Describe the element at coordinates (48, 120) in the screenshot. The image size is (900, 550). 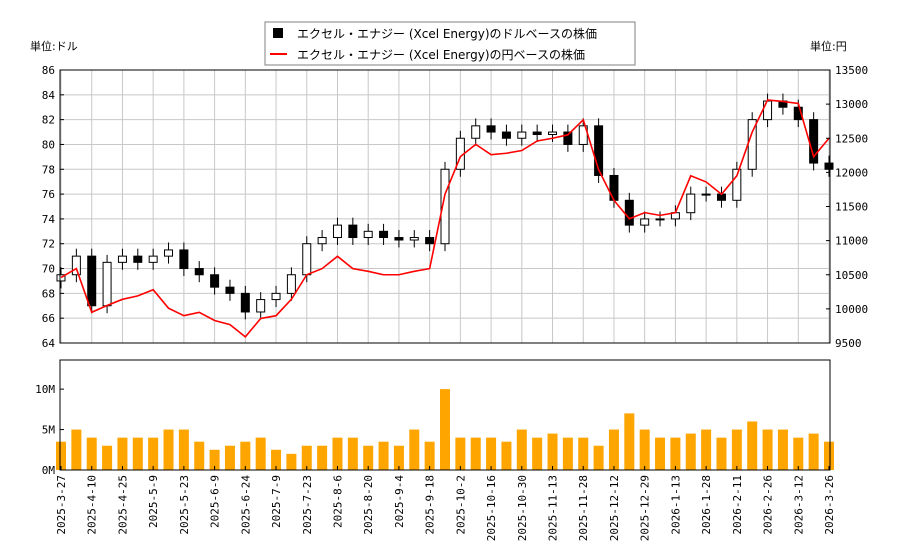
I see `left-tick-label: 82` at that location.